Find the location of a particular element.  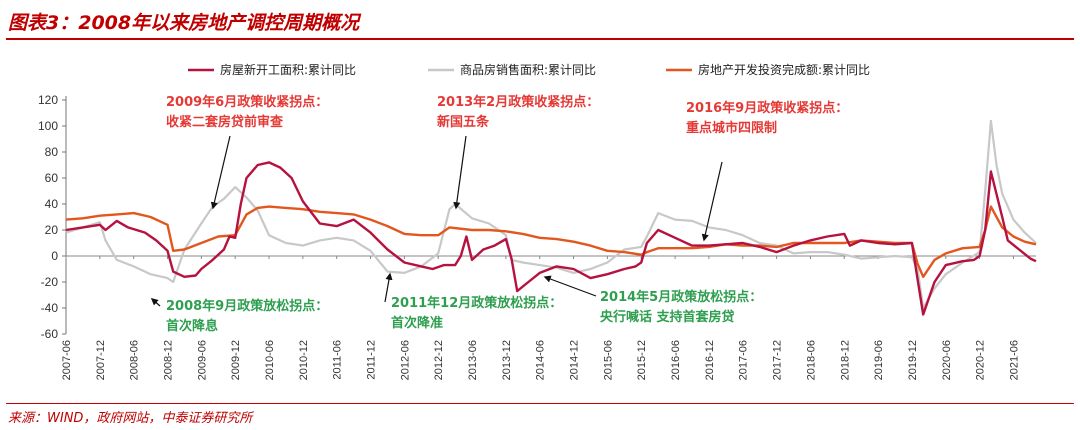

annotation-text-5-0: 2014年5月政策放松拐点： is located at coordinates (681, 297).